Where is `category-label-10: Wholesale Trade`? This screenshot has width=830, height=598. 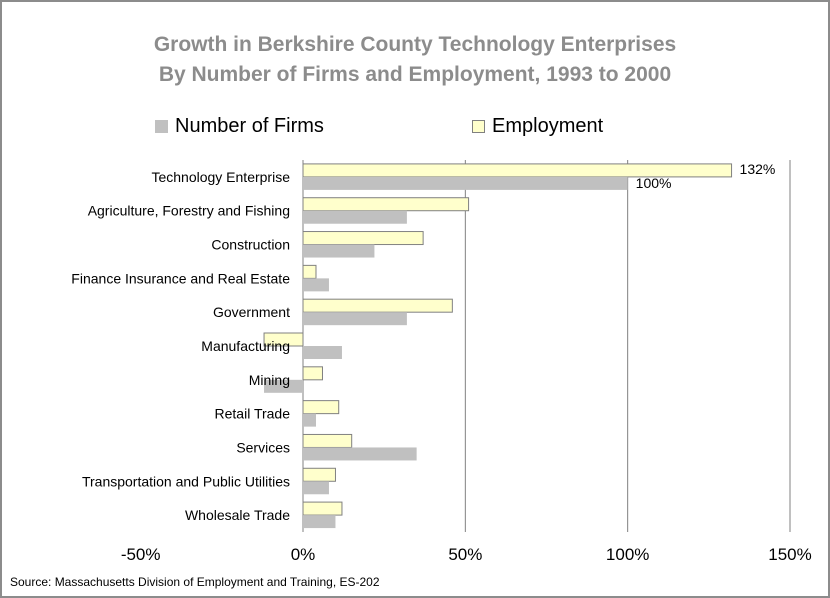 category-label-10: Wholesale Trade is located at coordinates (237, 515).